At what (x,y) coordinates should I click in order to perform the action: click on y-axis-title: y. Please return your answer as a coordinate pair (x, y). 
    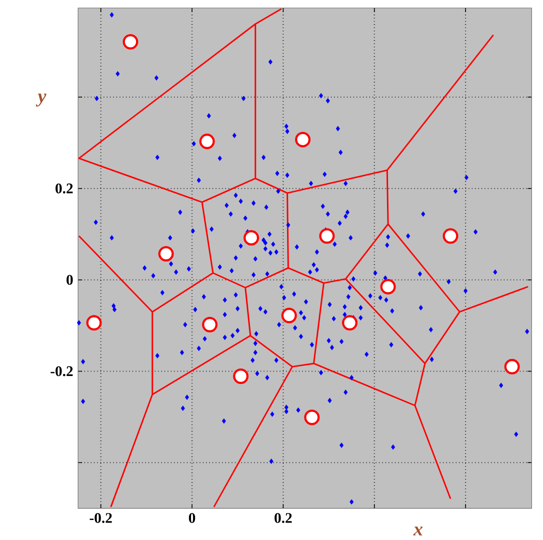
    Looking at the image, I should click on (41, 100).